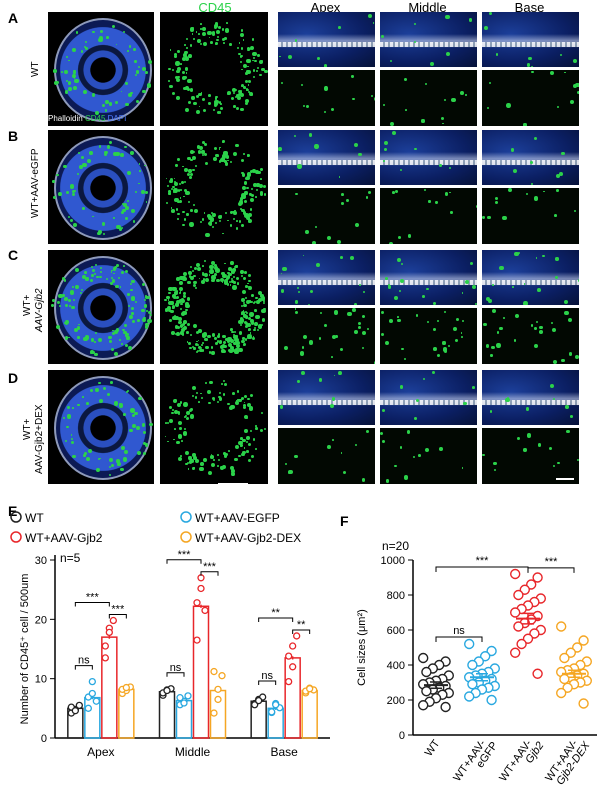 Image resolution: width=607 pixels, height=810 pixels. Describe the element at coordinates (309, 714) in the screenshot. I see `bar` at that location.